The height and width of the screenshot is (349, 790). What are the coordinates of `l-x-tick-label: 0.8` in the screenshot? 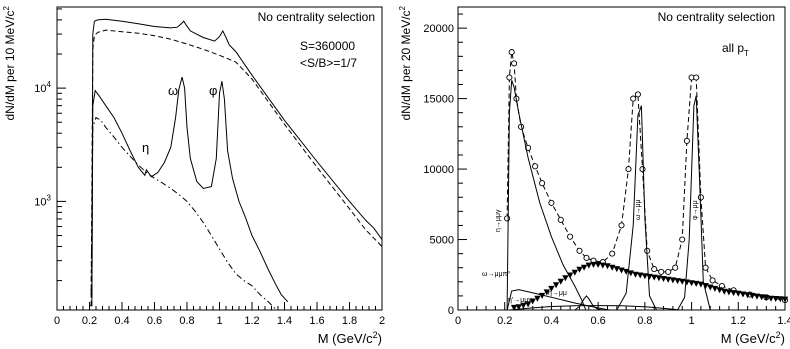 It's located at (186, 321).